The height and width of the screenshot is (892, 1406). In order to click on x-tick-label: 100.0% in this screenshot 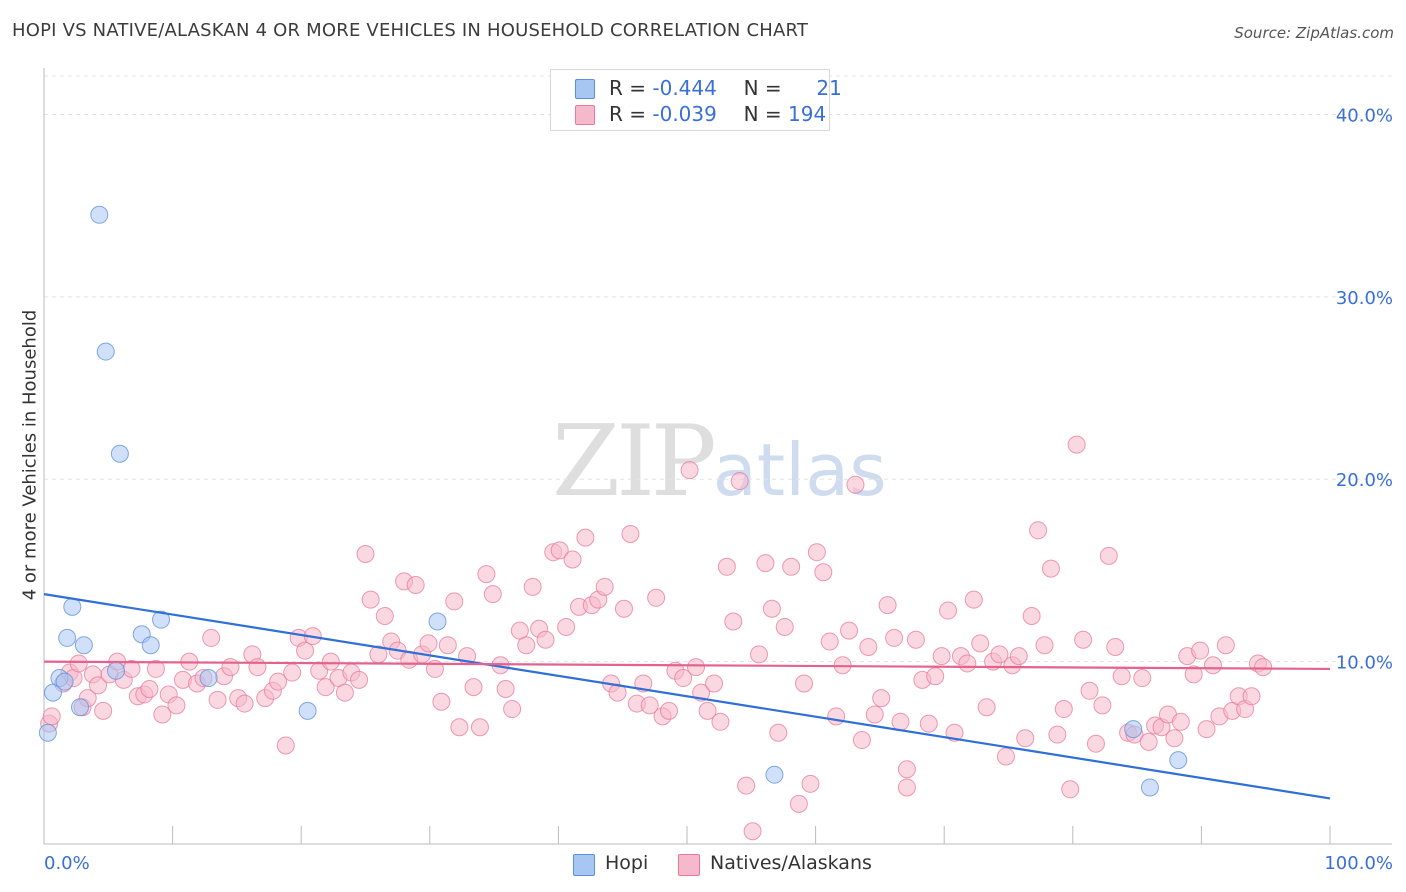, I will do `click(1358, 863)`.